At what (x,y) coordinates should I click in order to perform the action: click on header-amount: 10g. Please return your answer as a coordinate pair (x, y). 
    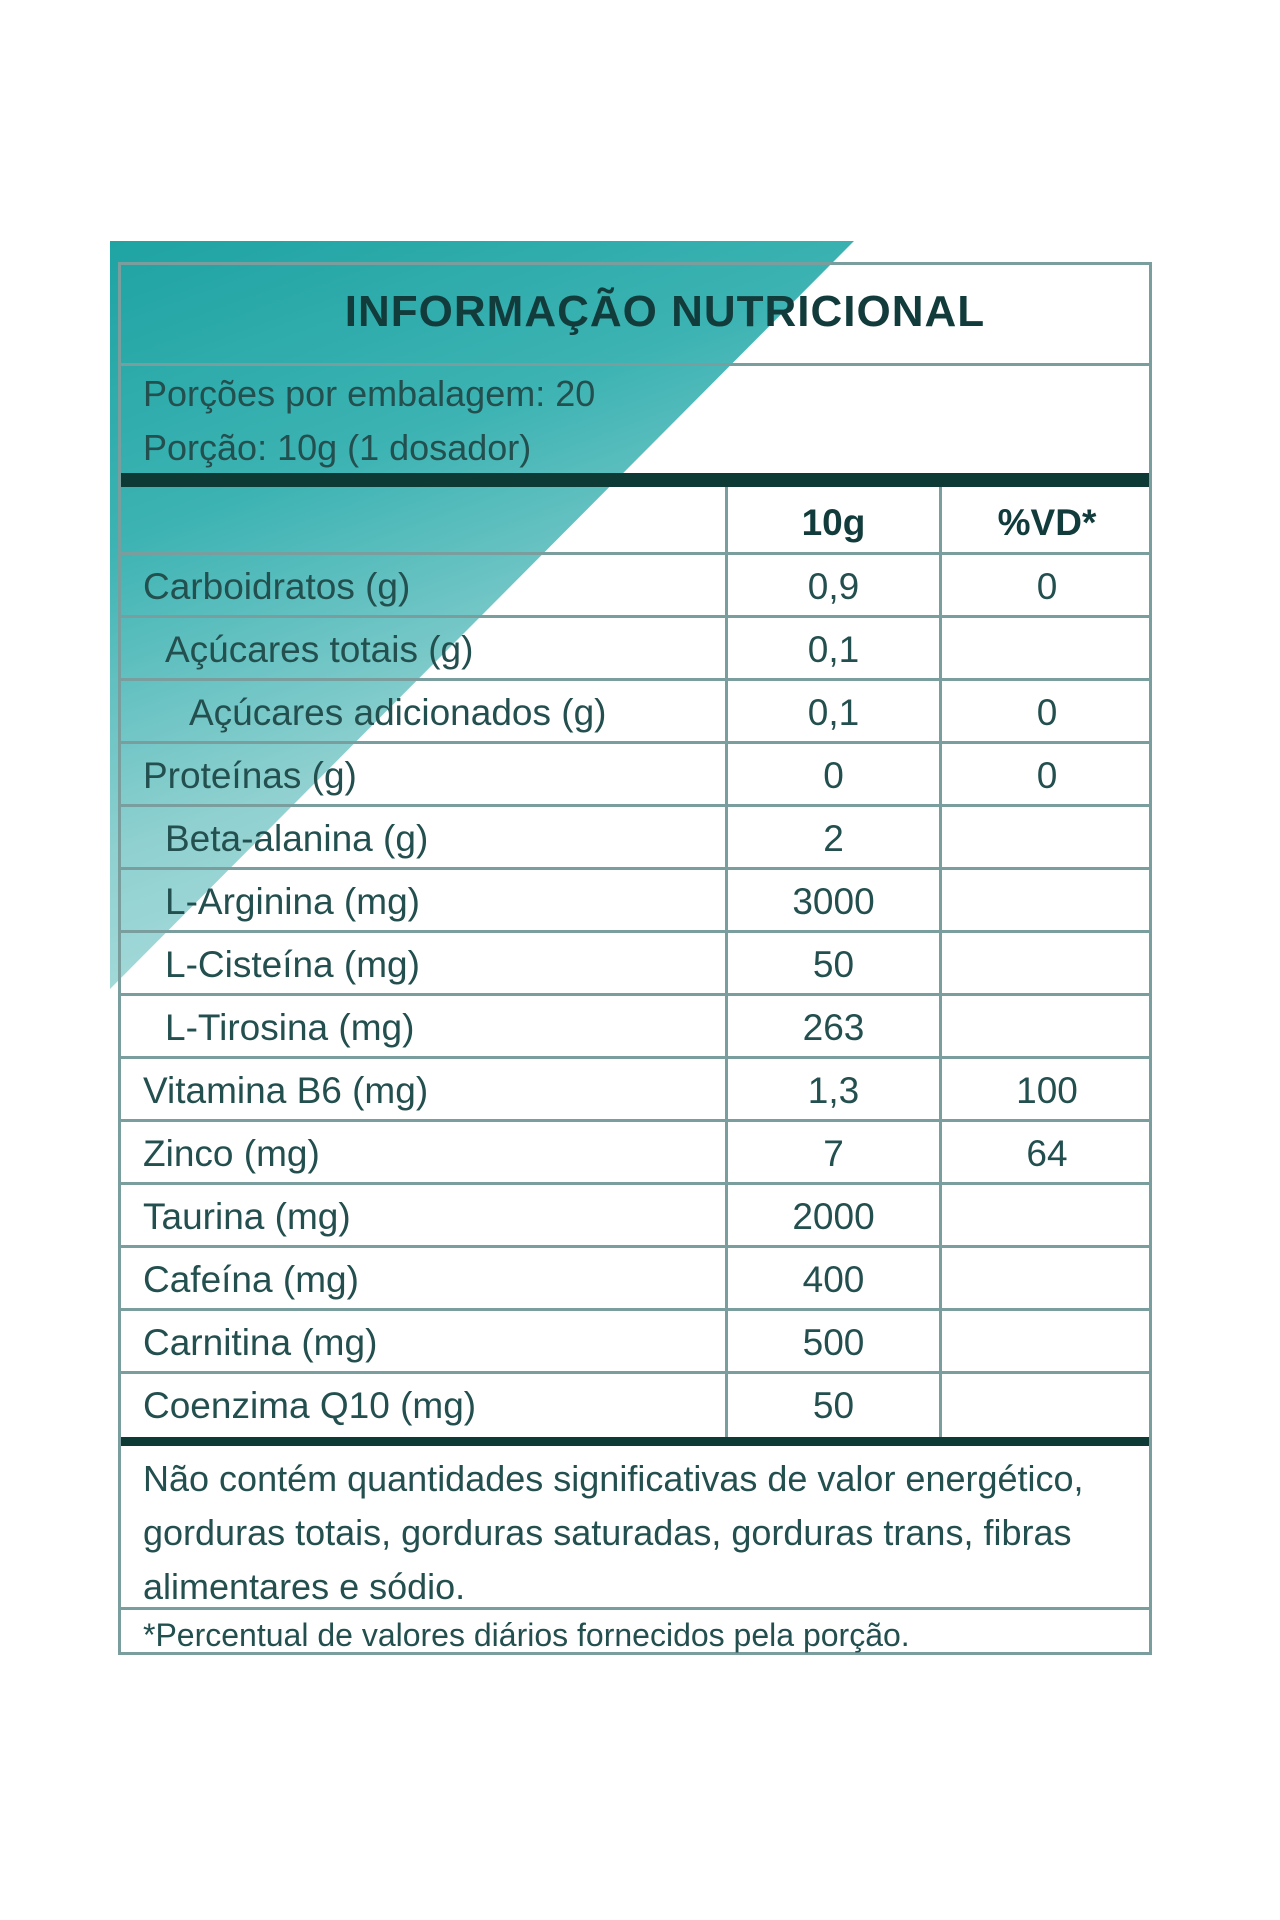
    Looking at the image, I should click on (833, 522).